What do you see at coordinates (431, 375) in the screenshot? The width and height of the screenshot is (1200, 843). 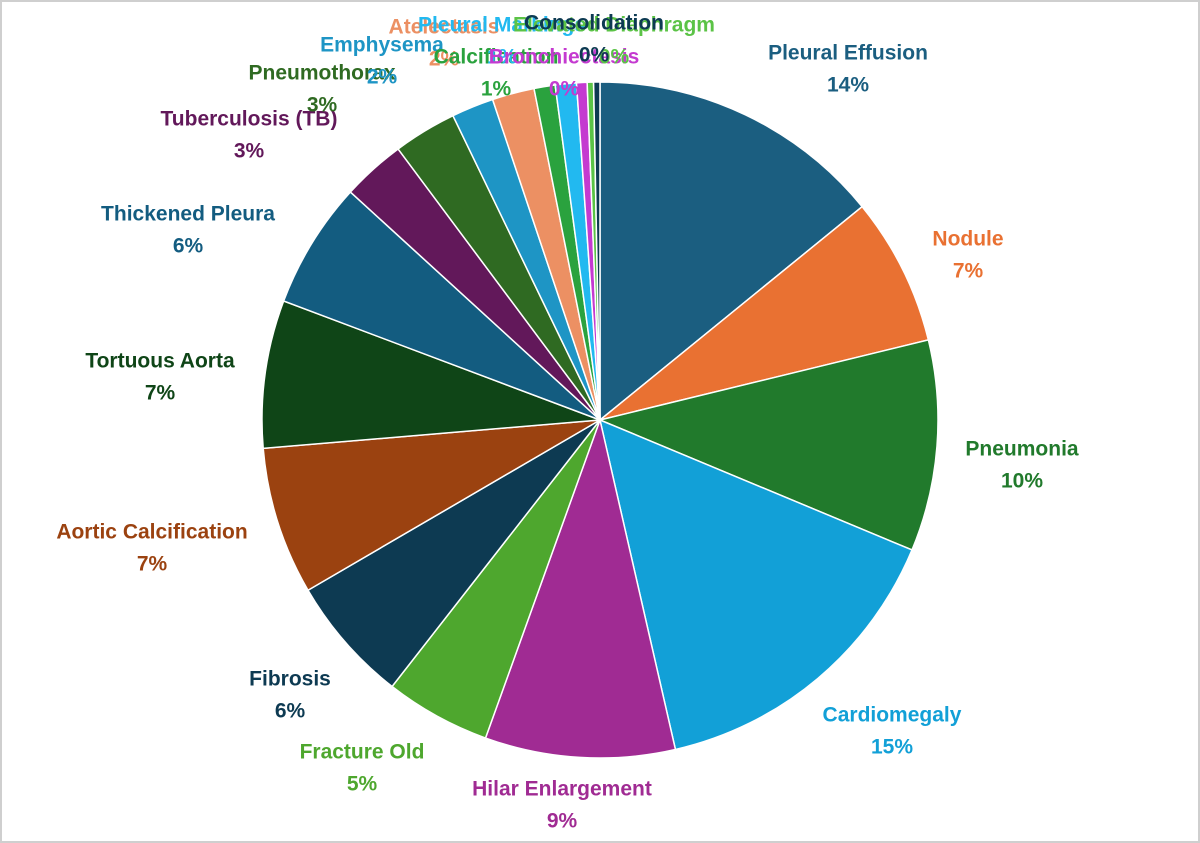 I see `pie-slice-tortuous-aorta` at bounding box center [431, 375].